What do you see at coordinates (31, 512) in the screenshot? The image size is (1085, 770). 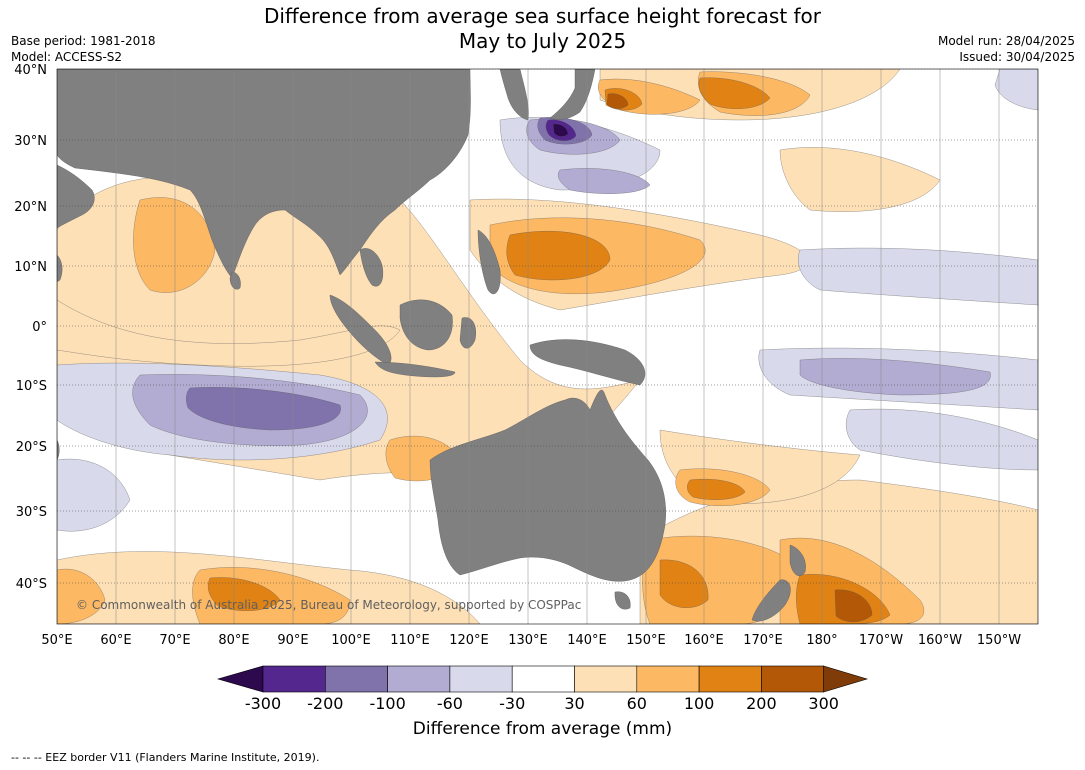 I see `latitude-label: 30°S` at bounding box center [31, 512].